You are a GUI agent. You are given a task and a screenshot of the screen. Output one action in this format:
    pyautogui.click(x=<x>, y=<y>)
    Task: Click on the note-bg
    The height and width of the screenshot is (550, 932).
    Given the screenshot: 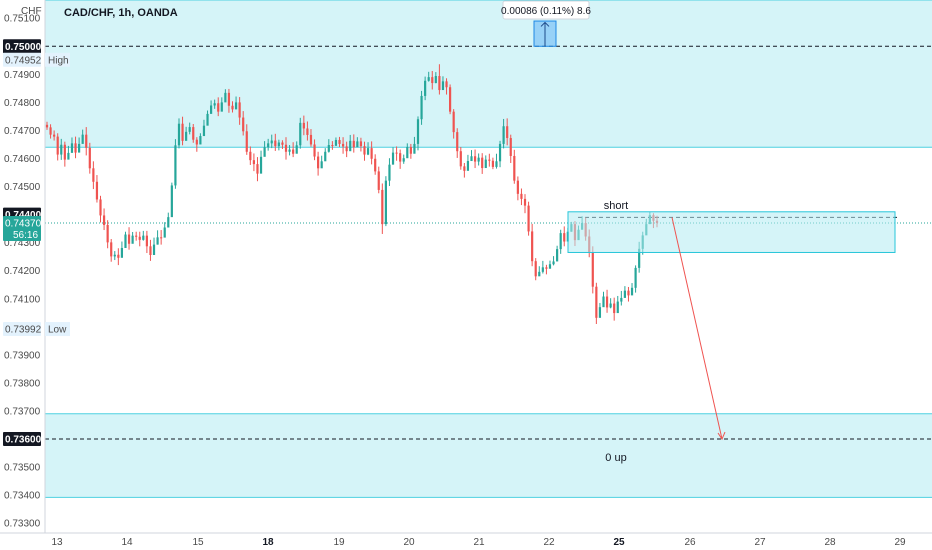 What is the action you would take?
    pyautogui.click(x=57, y=329)
    